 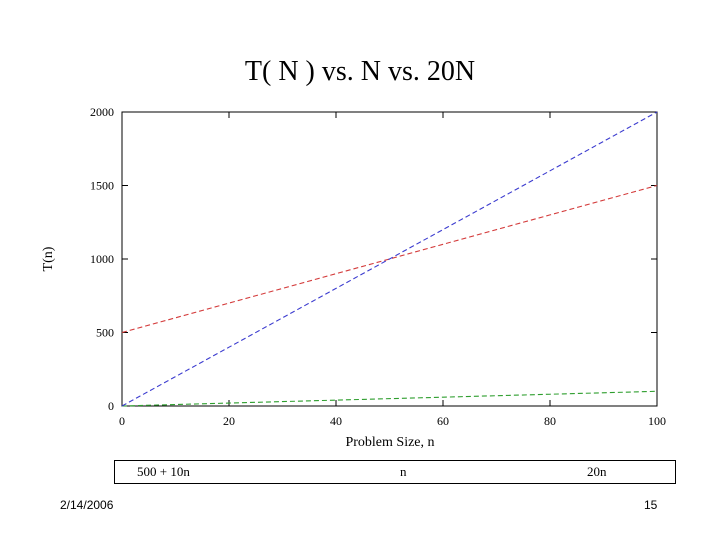 I want to click on x-tick-label: 20, so click(x=229, y=421).